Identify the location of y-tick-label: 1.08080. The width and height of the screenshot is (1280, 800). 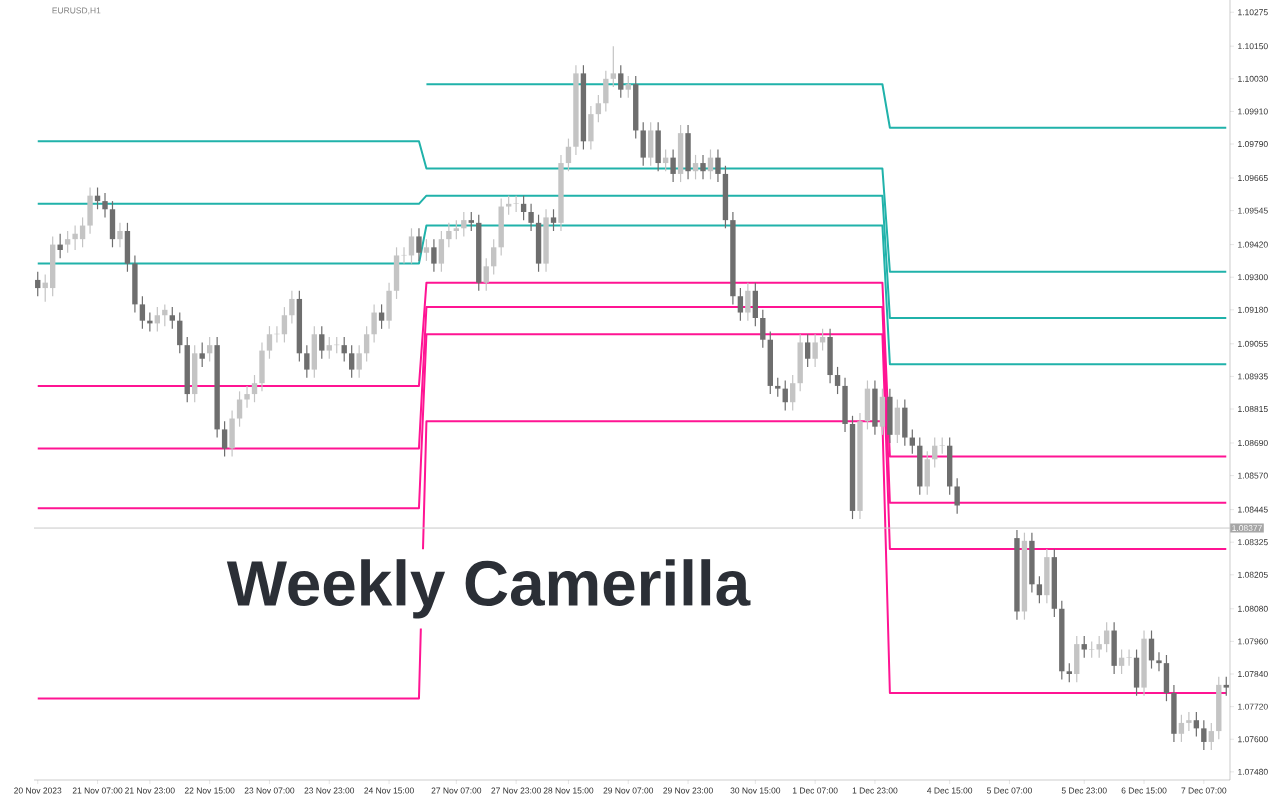
(1253, 608).